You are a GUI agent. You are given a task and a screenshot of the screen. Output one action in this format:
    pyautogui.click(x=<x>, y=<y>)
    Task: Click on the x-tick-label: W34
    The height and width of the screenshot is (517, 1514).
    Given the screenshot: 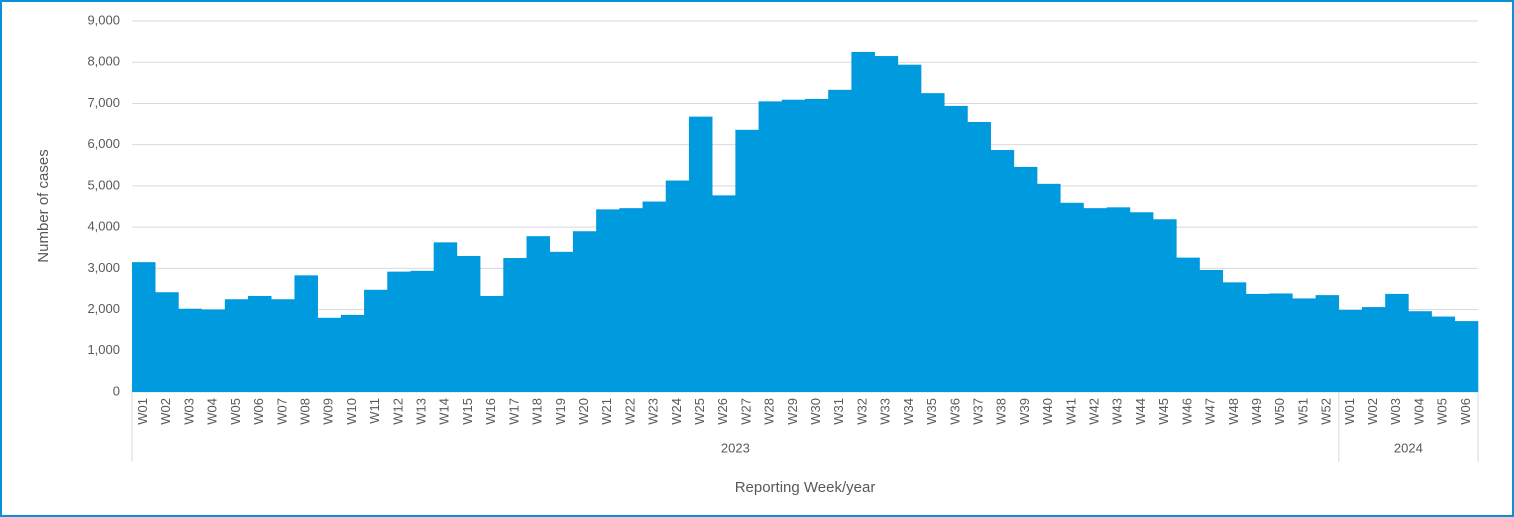 What is the action you would take?
    pyautogui.click(x=908, y=411)
    